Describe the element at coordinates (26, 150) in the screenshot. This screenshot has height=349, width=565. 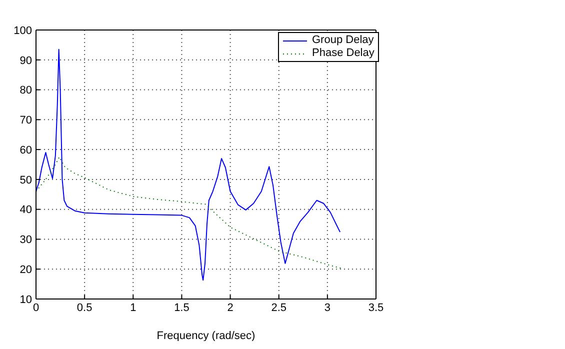
I see `y-tick-label: 60` at that location.